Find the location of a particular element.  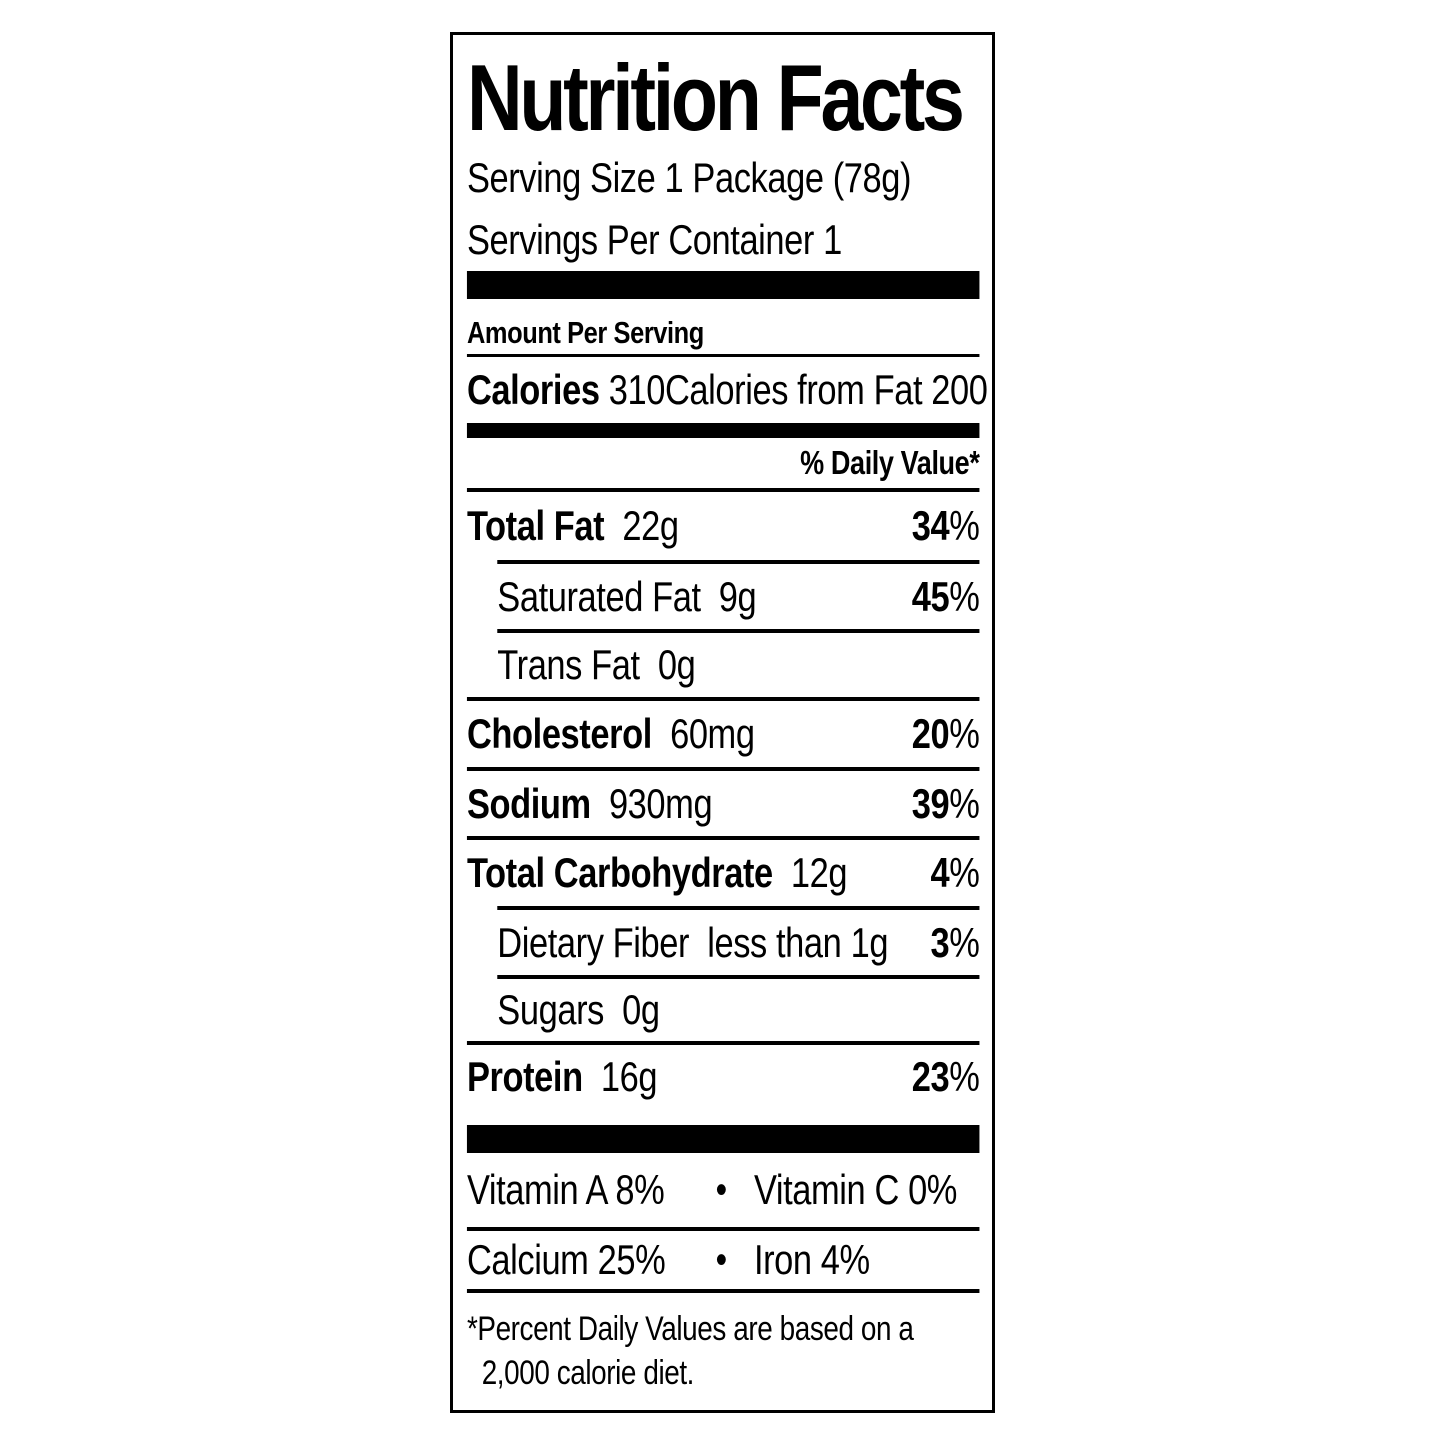

vitamin-row-a-c: Vitamin A 8% • Vitamin C 0% is located at coordinates (723, 1192).